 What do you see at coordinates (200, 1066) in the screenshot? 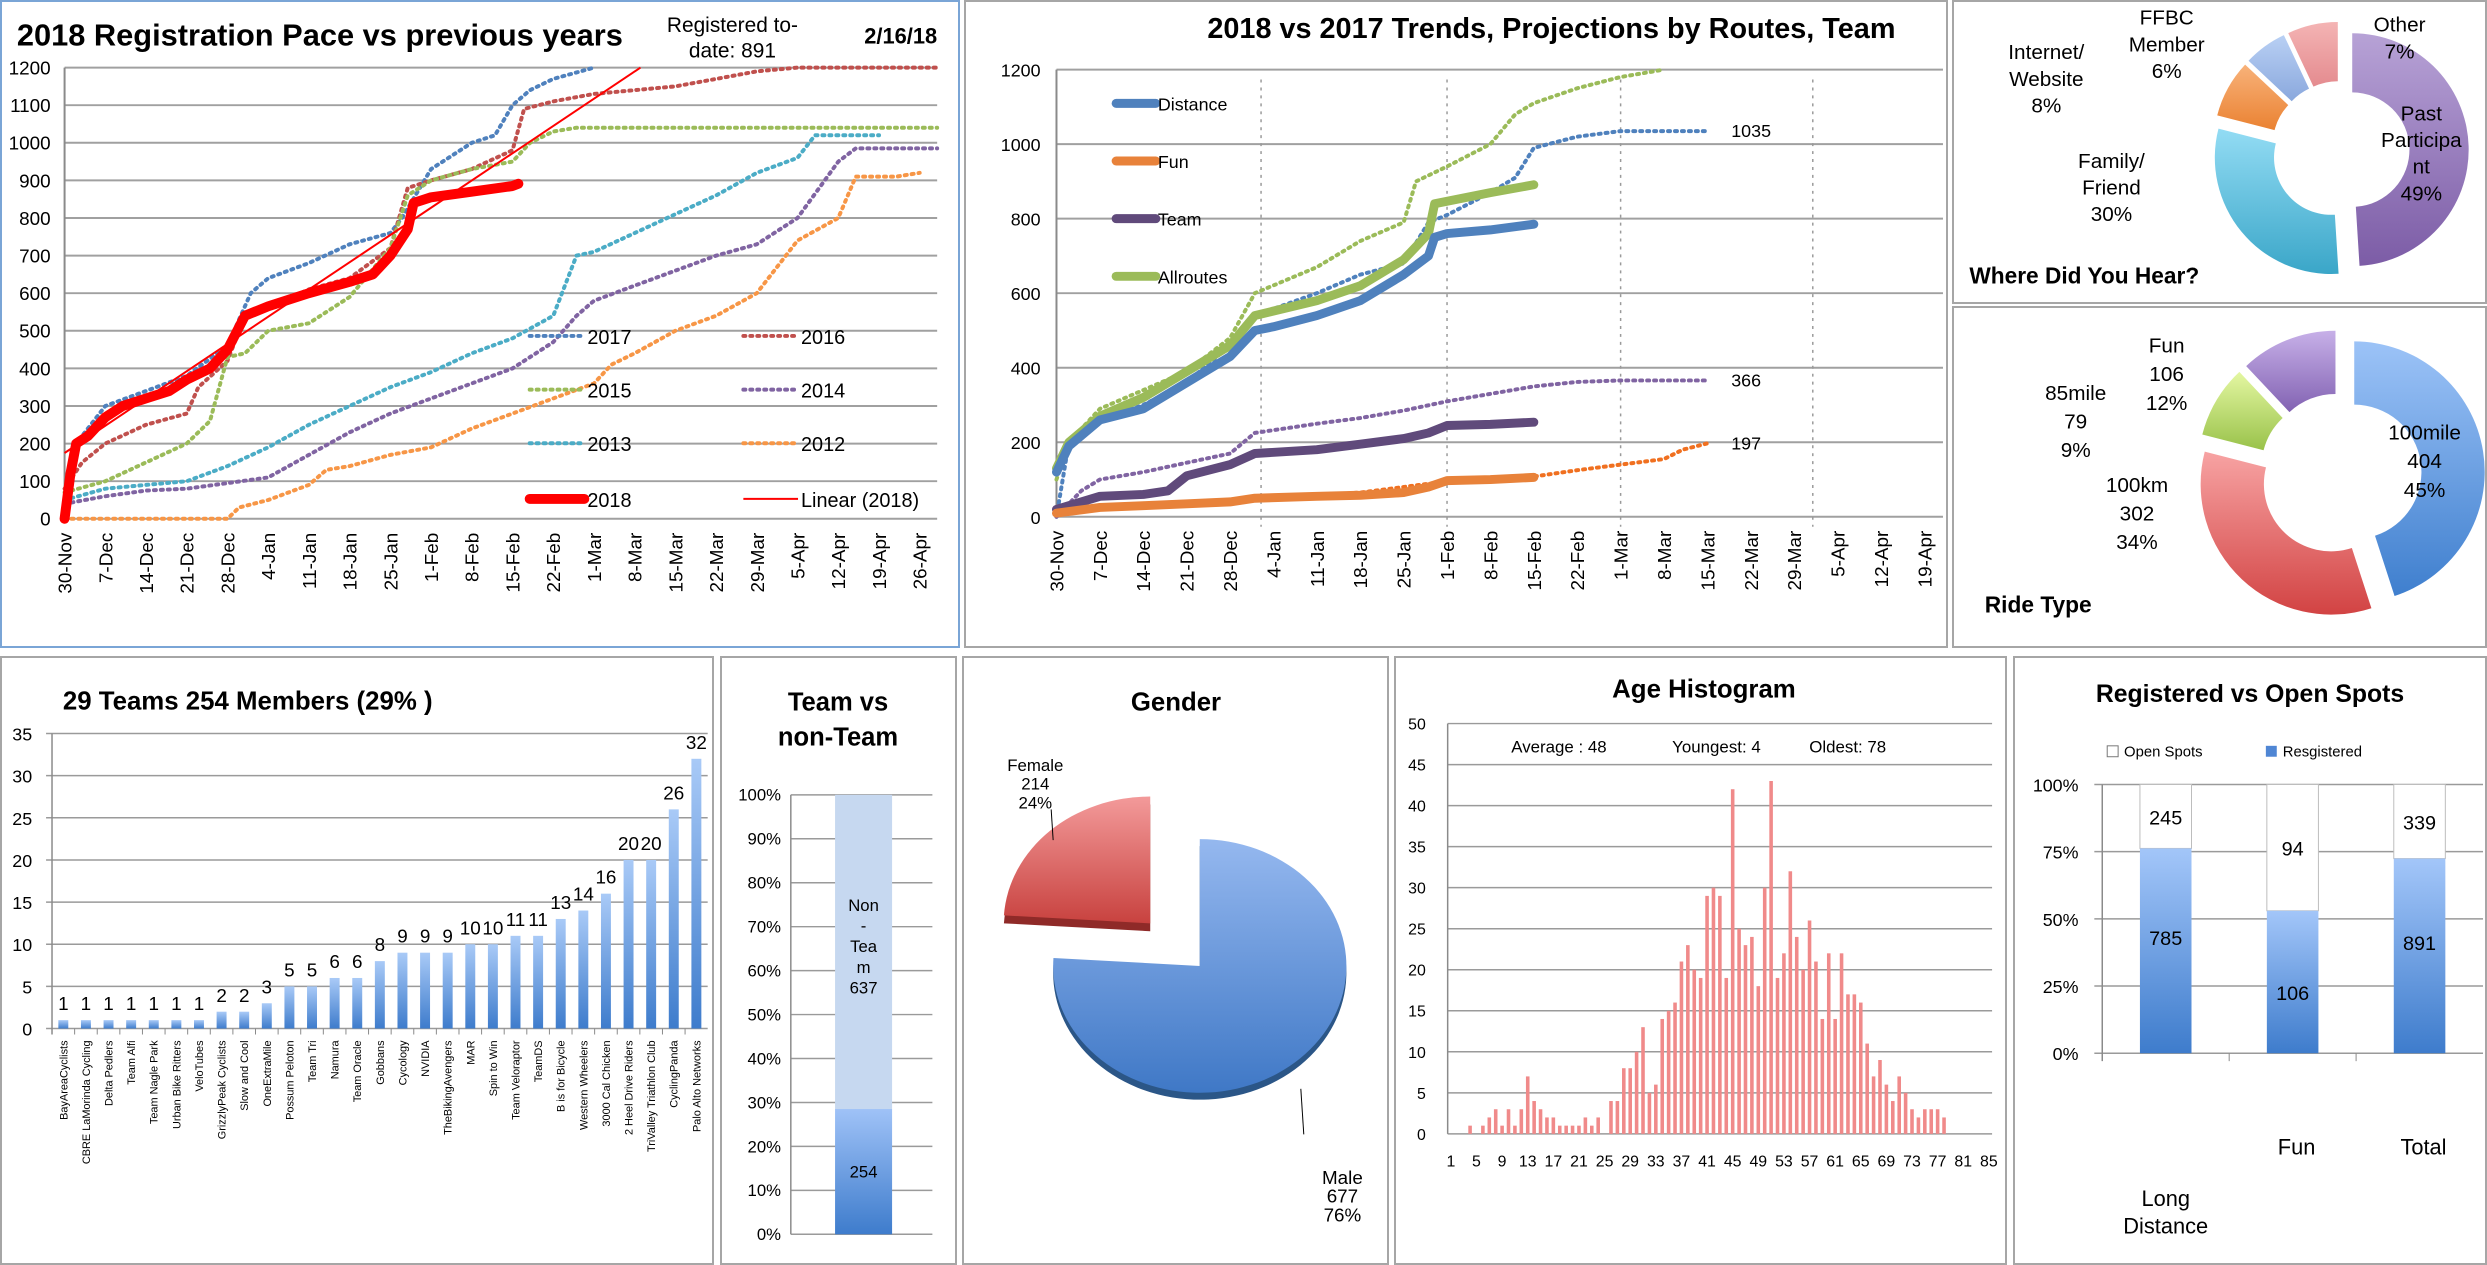
I see `x-tick-label: VeloTubes` at bounding box center [200, 1066].